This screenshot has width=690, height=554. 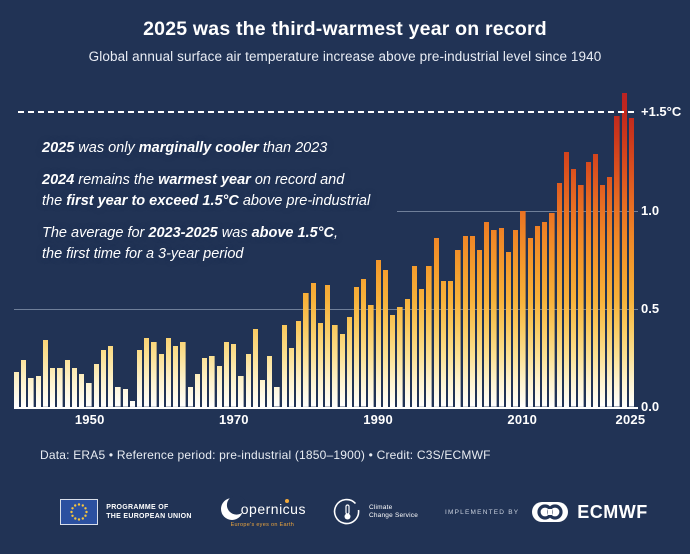 What do you see at coordinates (364, 343) in the screenshot?
I see `bar-1988` at bounding box center [364, 343].